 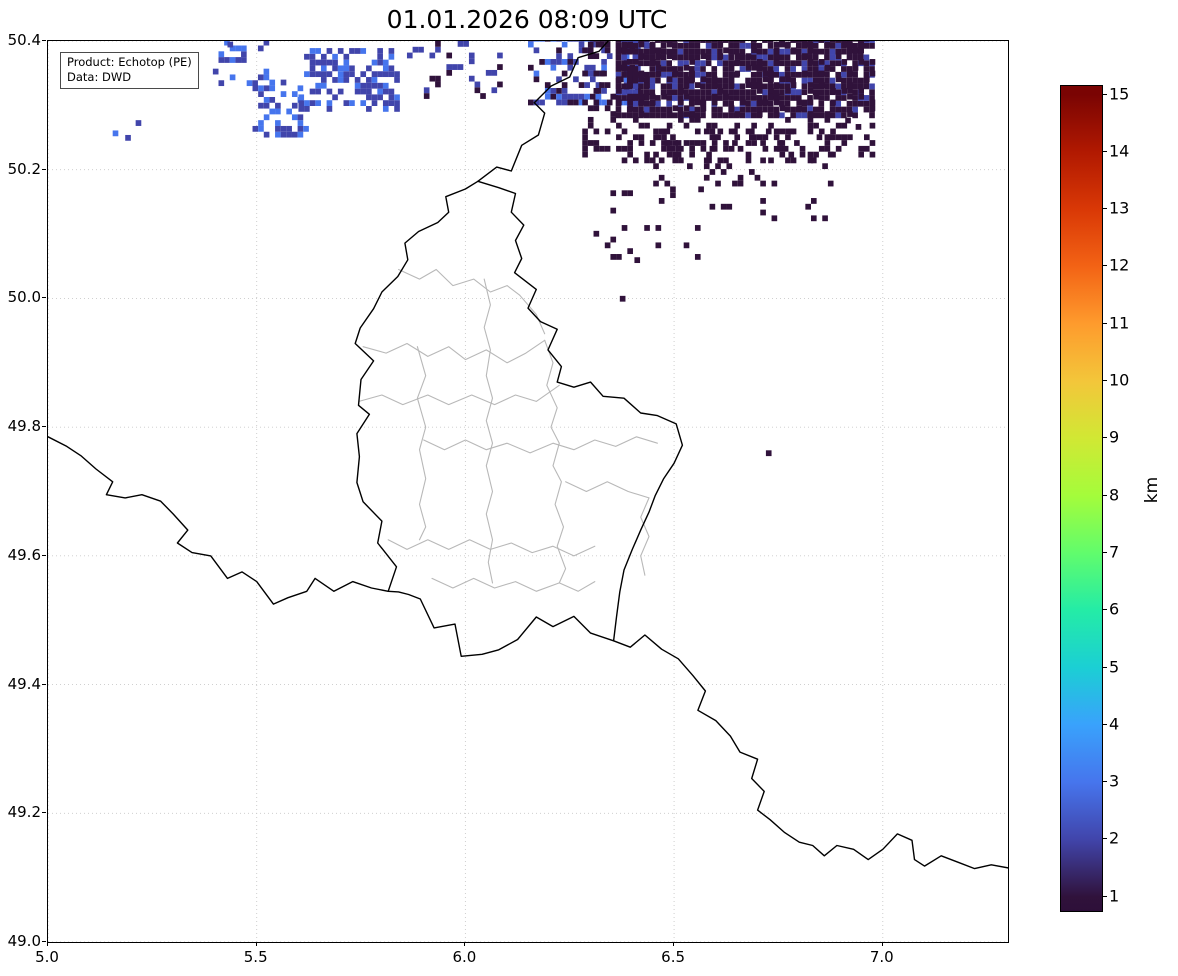 I want to click on y-tick-label: 50.2, so click(x=24, y=168).